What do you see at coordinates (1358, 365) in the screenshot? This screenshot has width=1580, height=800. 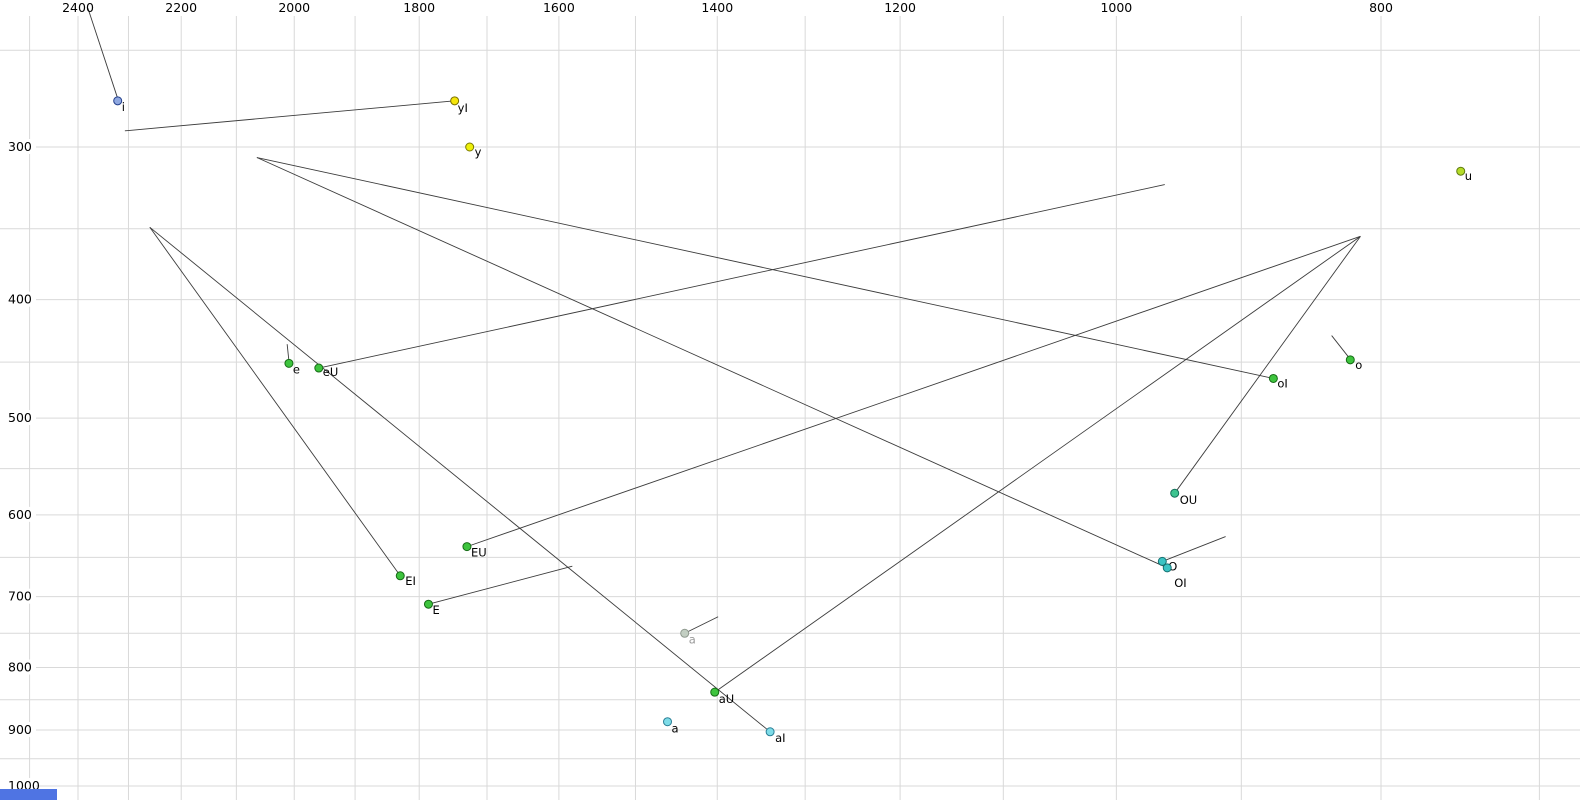 I see `vowel-label-o: o` at bounding box center [1358, 365].